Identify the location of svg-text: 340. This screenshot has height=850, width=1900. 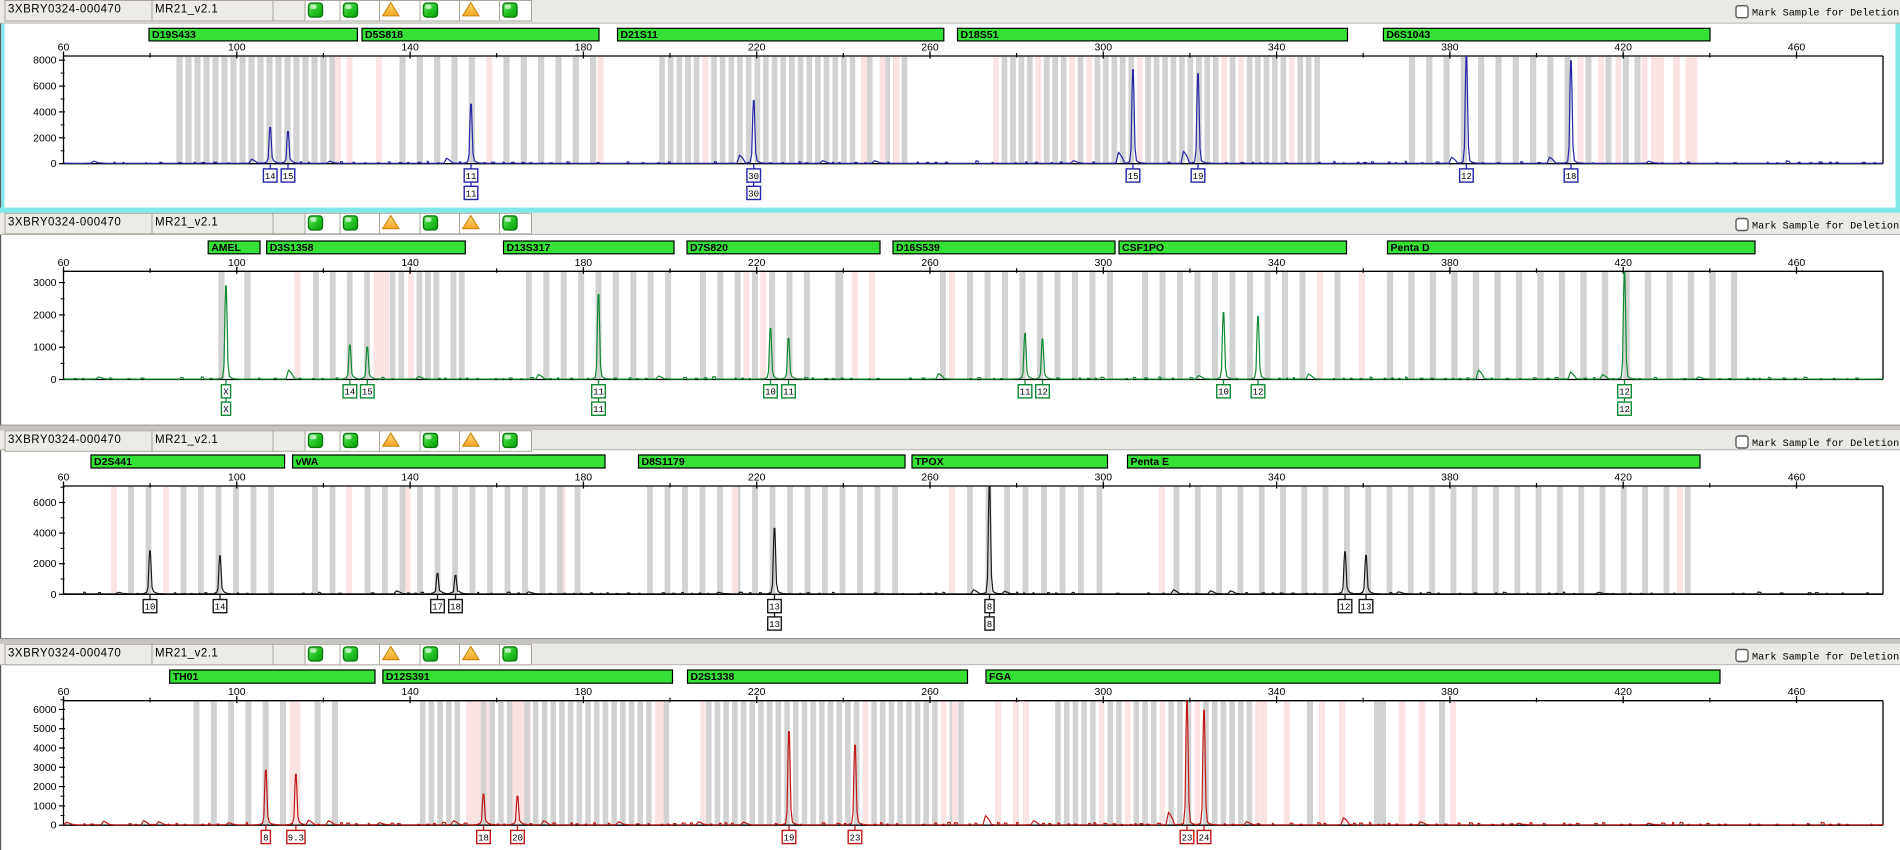
(1277, 48).